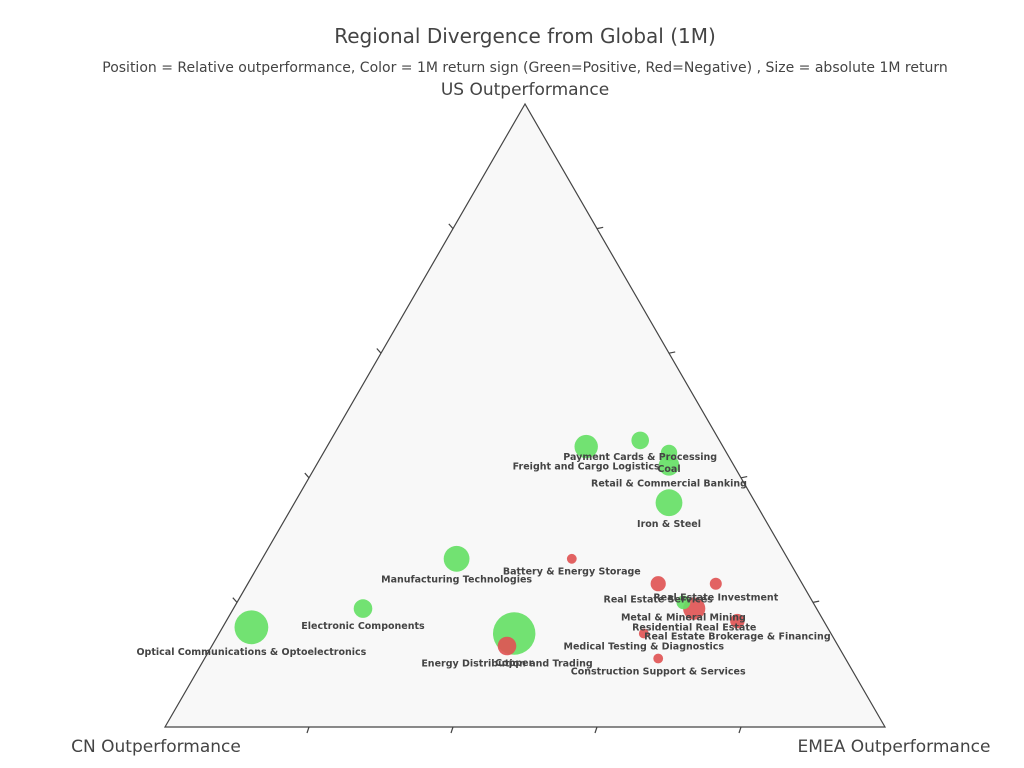 The height and width of the screenshot is (768, 1024). What do you see at coordinates (507, 646) in the screenshot?
I see `point-energy-distribution-and-trading` at bounding box center [507, 646].